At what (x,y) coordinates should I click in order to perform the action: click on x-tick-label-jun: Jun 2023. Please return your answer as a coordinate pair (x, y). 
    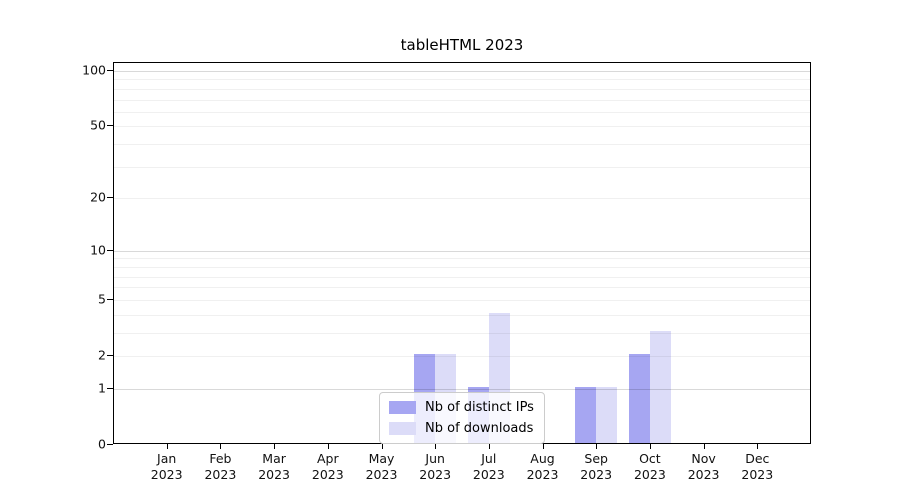
    Looking at the image, I should click on (435, 466).